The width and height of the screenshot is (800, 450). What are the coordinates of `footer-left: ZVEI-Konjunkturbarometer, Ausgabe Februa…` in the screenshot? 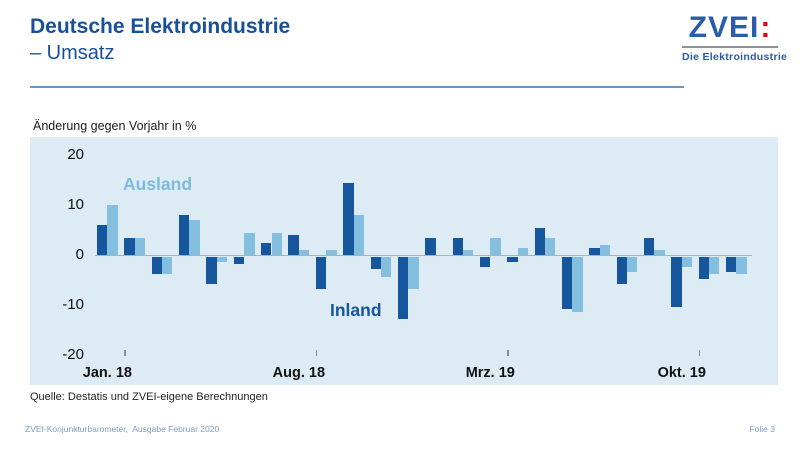 It's located at (122, 429).